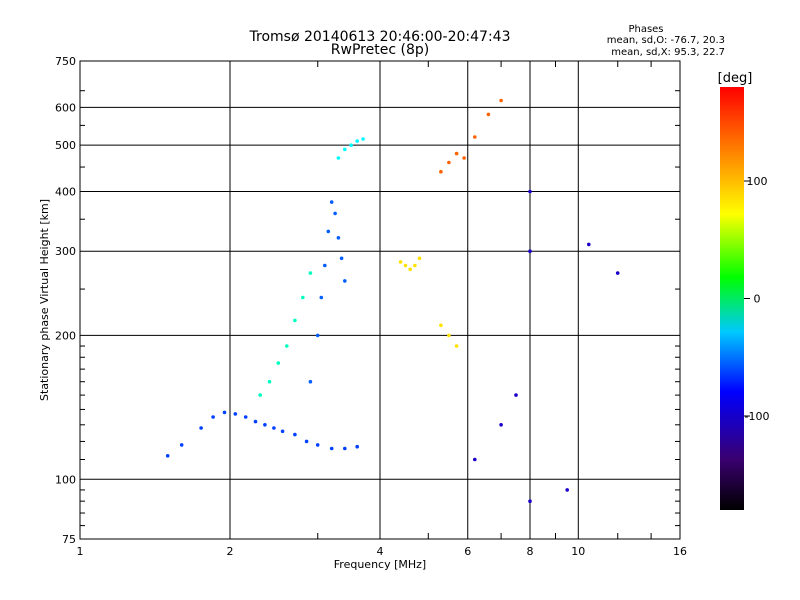 The height and width of the screenshot is (600, 800). I want to click on y-tick-label: 100, so click(65, 479).